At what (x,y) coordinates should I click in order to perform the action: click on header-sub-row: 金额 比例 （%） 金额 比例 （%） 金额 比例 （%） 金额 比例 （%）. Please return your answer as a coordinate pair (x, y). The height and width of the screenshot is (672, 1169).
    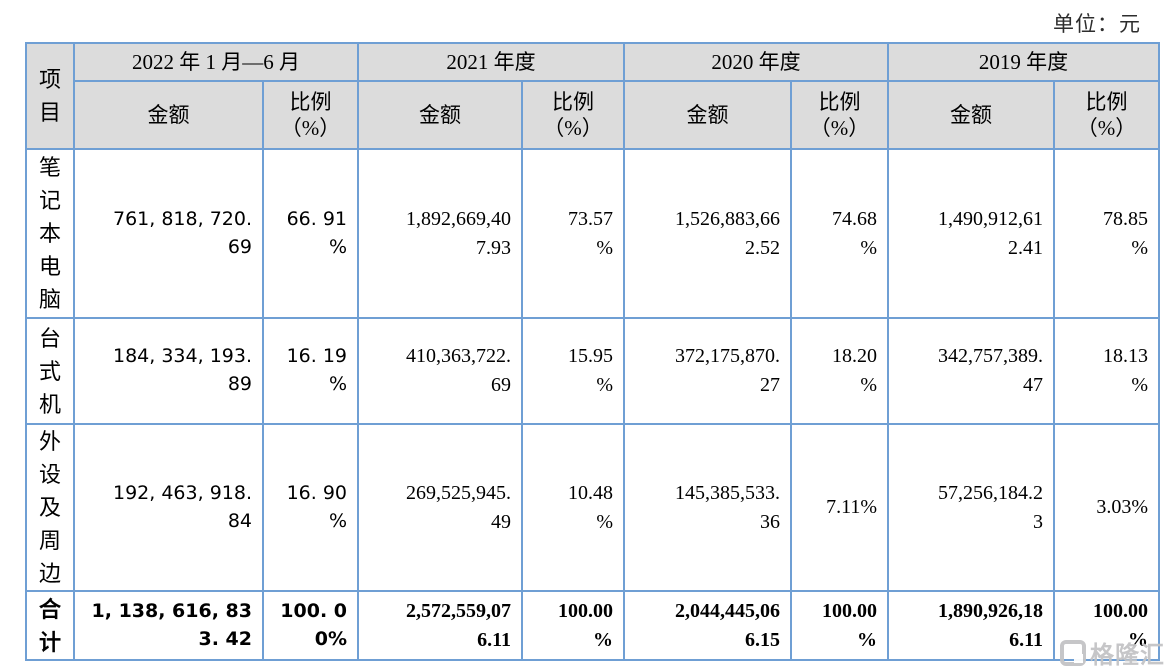
    Looking at the image, I should click on (593, 115).